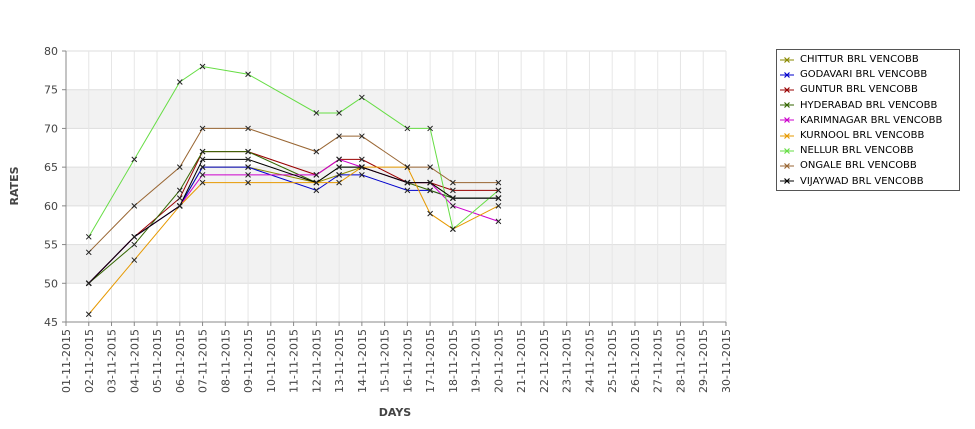  Describe the element at coordinates (14, 185) in the screenshot. I see `y-axis-title: RATES` at that location.